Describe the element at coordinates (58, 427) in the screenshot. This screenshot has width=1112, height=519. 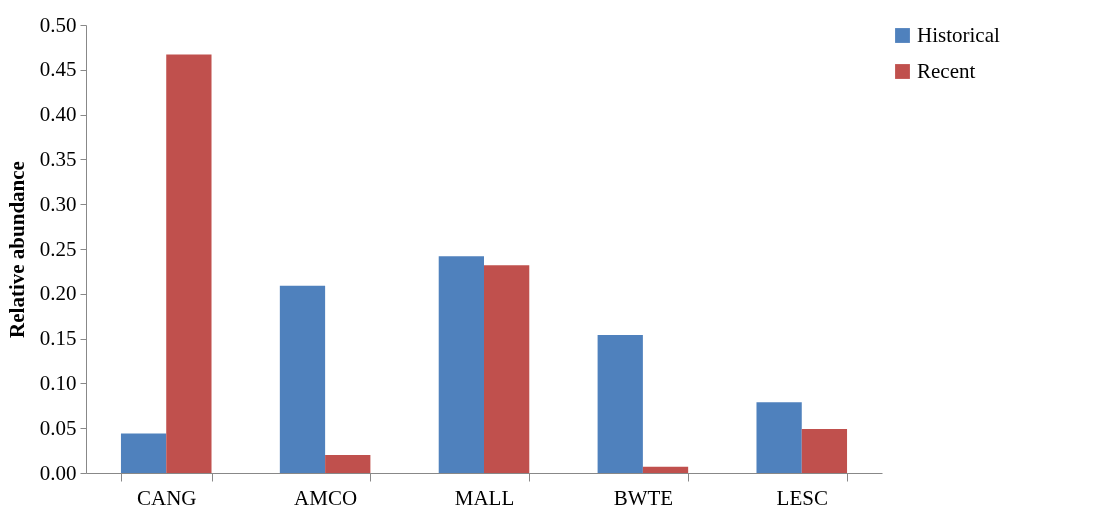
I see `y-tick-label: 0.05` at that location.